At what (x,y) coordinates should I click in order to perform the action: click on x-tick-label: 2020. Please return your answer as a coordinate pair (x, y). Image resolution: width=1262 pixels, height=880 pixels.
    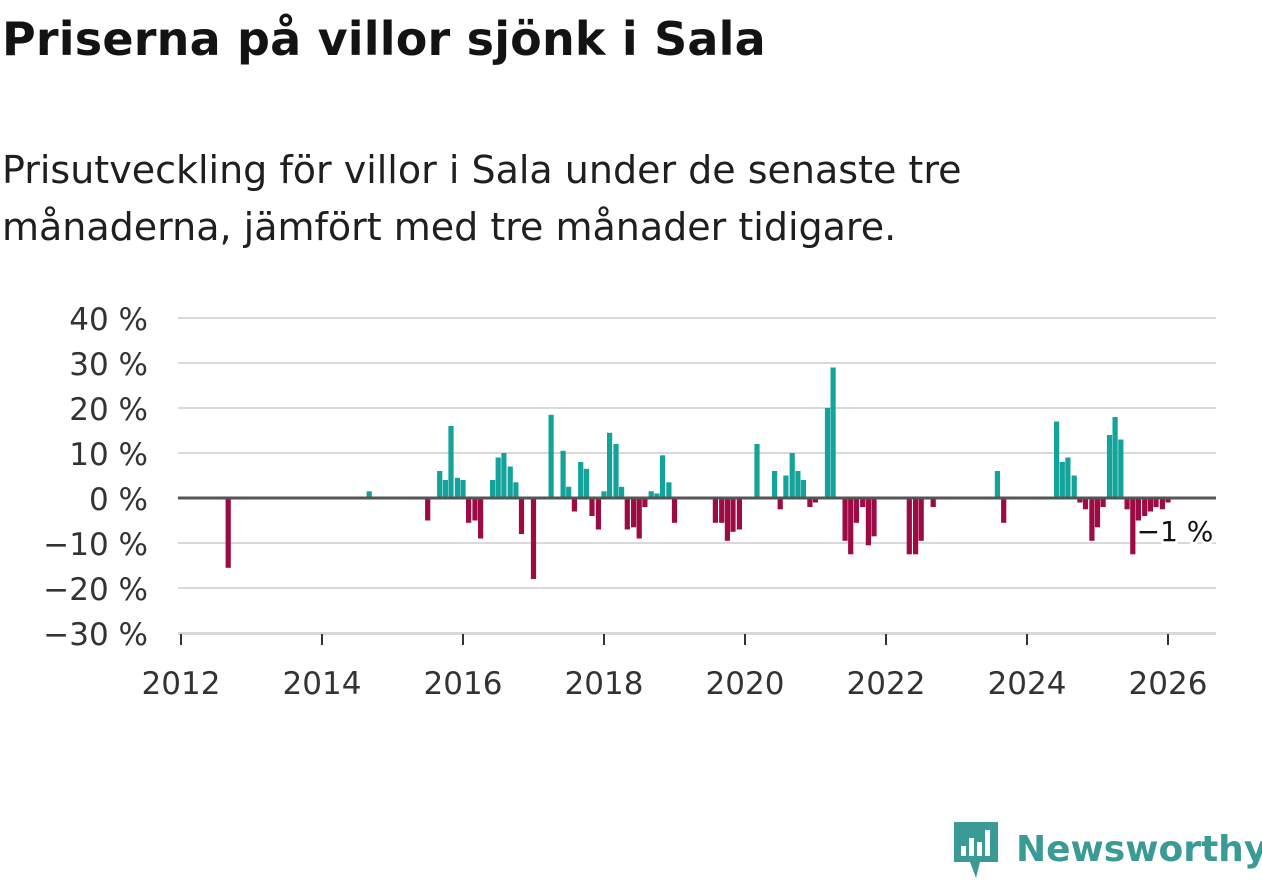
    Looking at the image, I should click on (745, 684).